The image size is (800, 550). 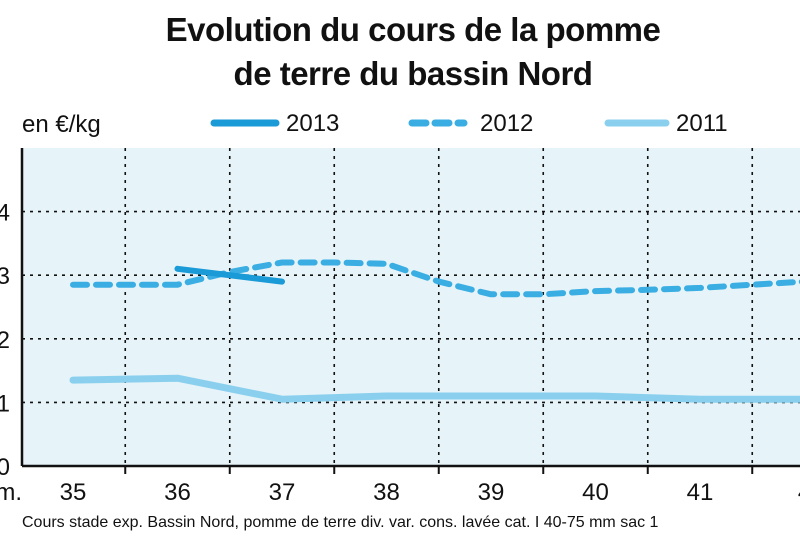 What do you see at coordinates (702, 123) in the screenshot?
I see `legend-label-2011: 2011` at bounding box center [702, 123].